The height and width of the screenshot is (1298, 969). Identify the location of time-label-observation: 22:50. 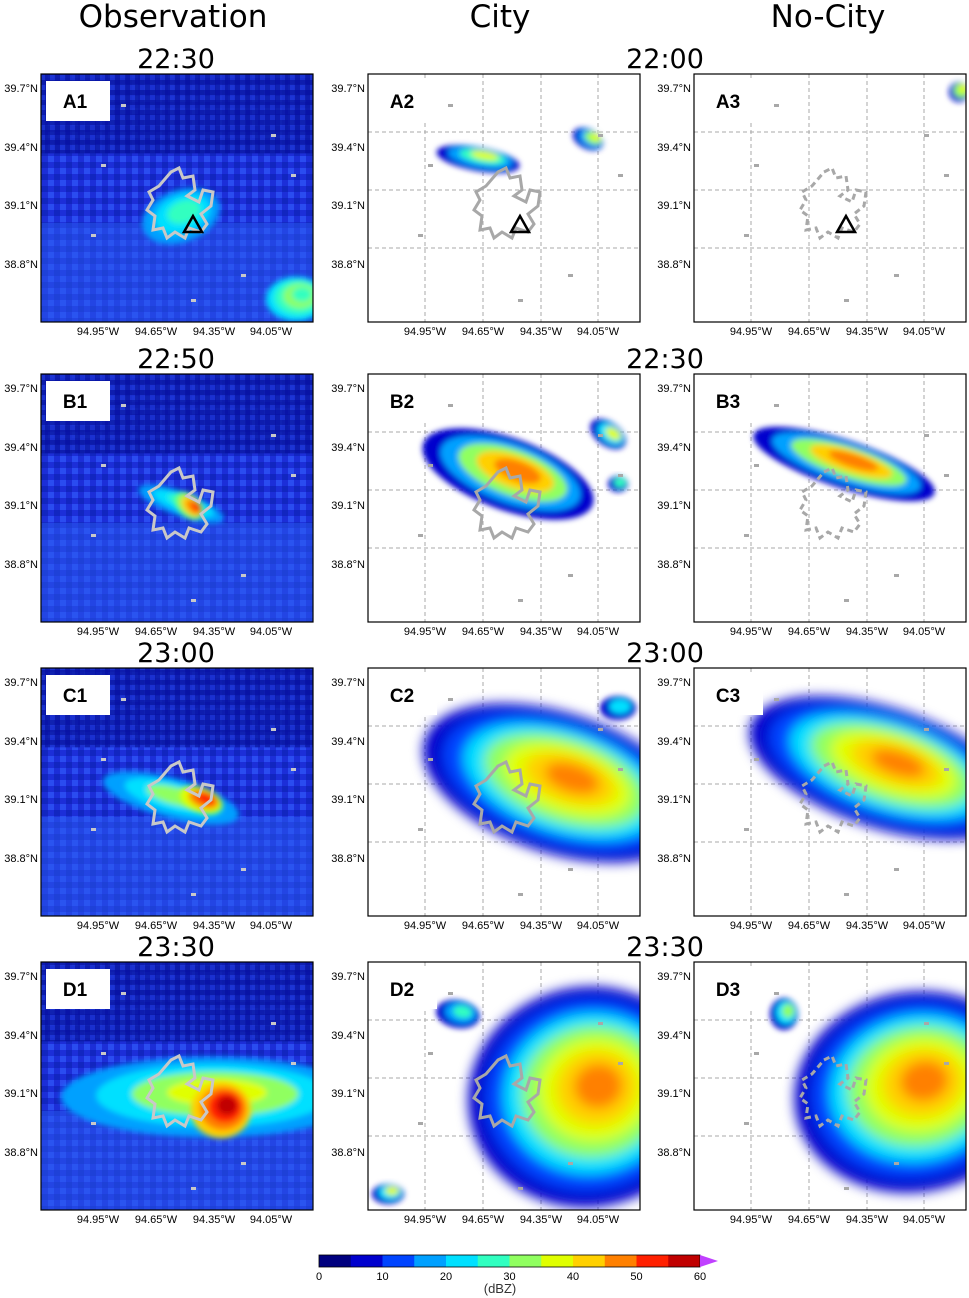
(176, 359).